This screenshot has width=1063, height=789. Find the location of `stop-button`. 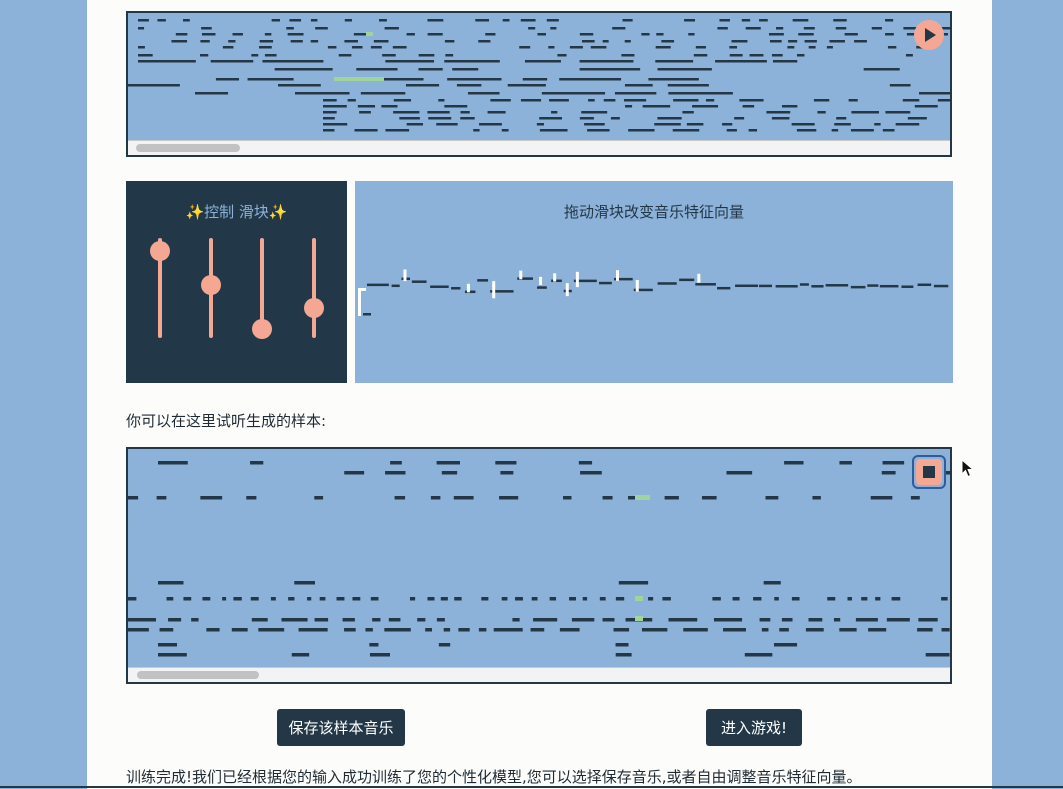

stop-button is located at coordinates (929, 472).